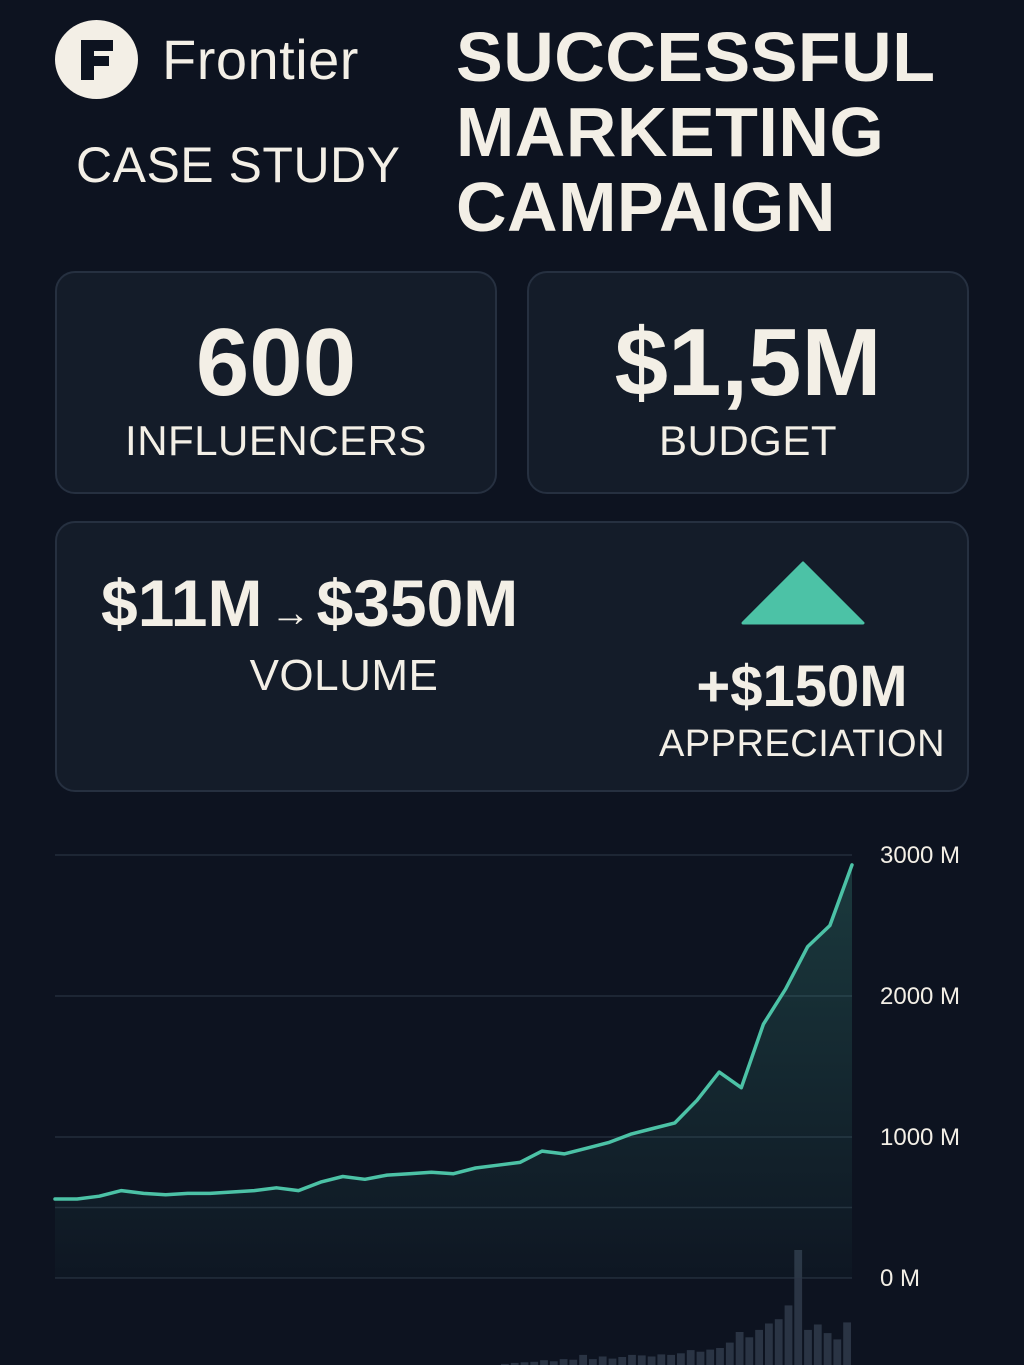 Image resolution: width=1024 pixels, height=1365 pixels. I want to click on volume-label: VOLUME, so click(344, 675).